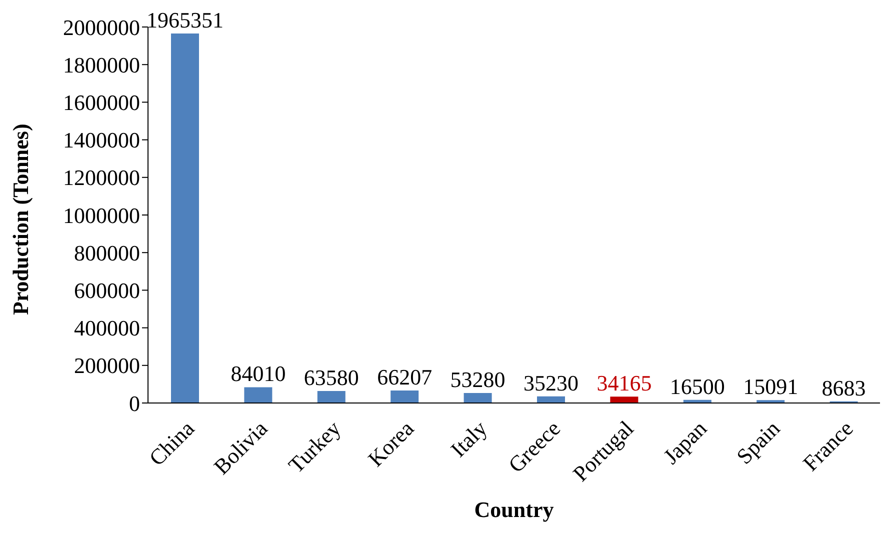 This screenshot has width=895, height=537. What do you see at coordinates (185, 20) in the screenshot?
I see `data-label: 1965351` at bounding box center [185, 20].